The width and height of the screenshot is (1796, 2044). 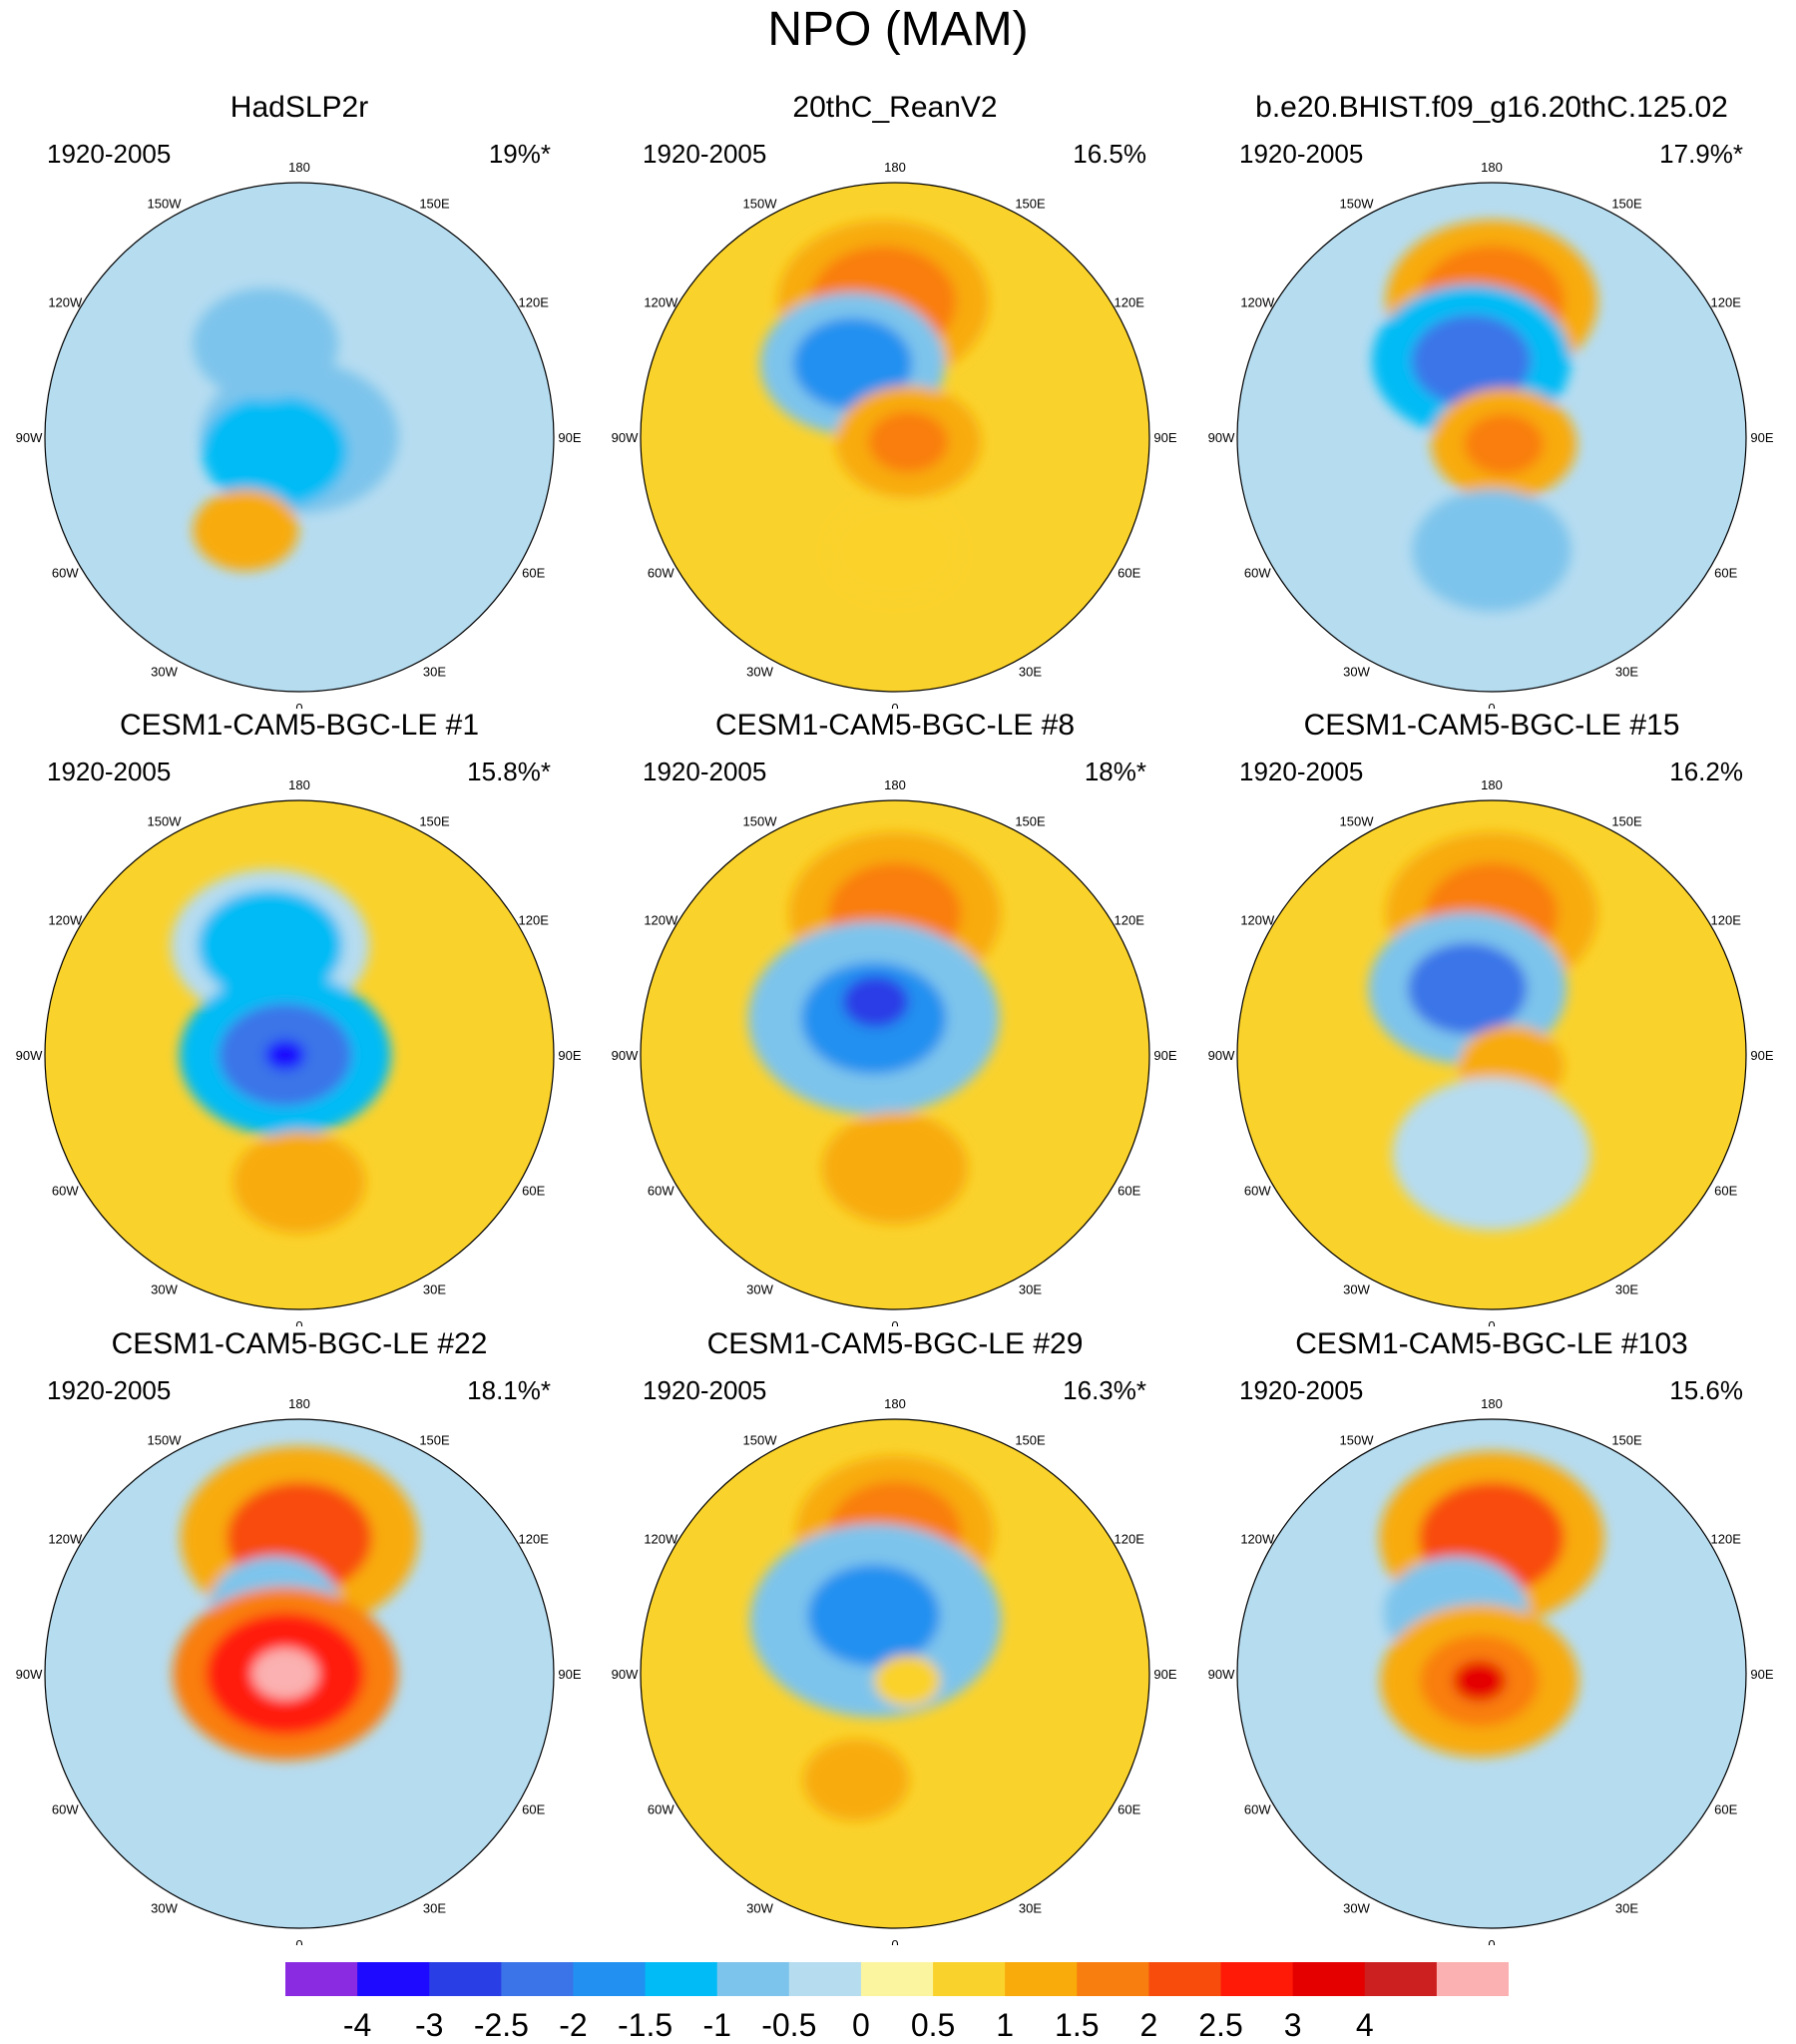 I want to click on colorbar-tick-label: 2, so click(x=1149, y=2024).